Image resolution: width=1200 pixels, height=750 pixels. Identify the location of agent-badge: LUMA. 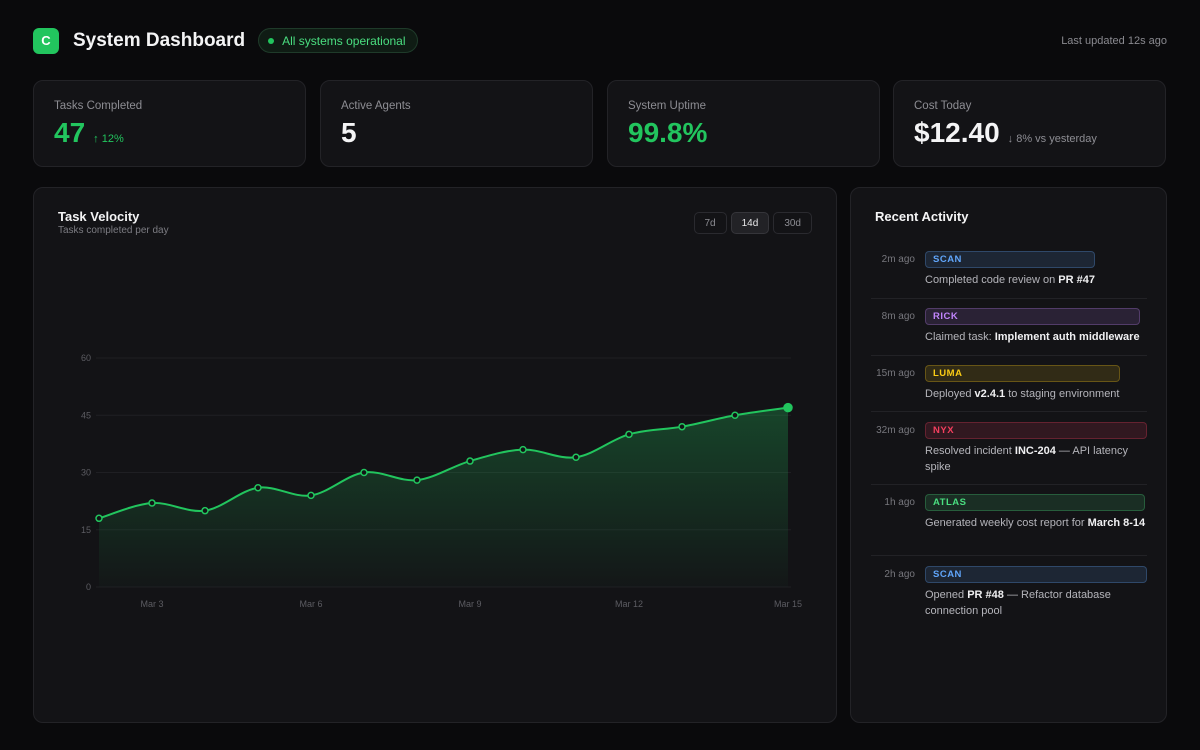
(1022, 373).